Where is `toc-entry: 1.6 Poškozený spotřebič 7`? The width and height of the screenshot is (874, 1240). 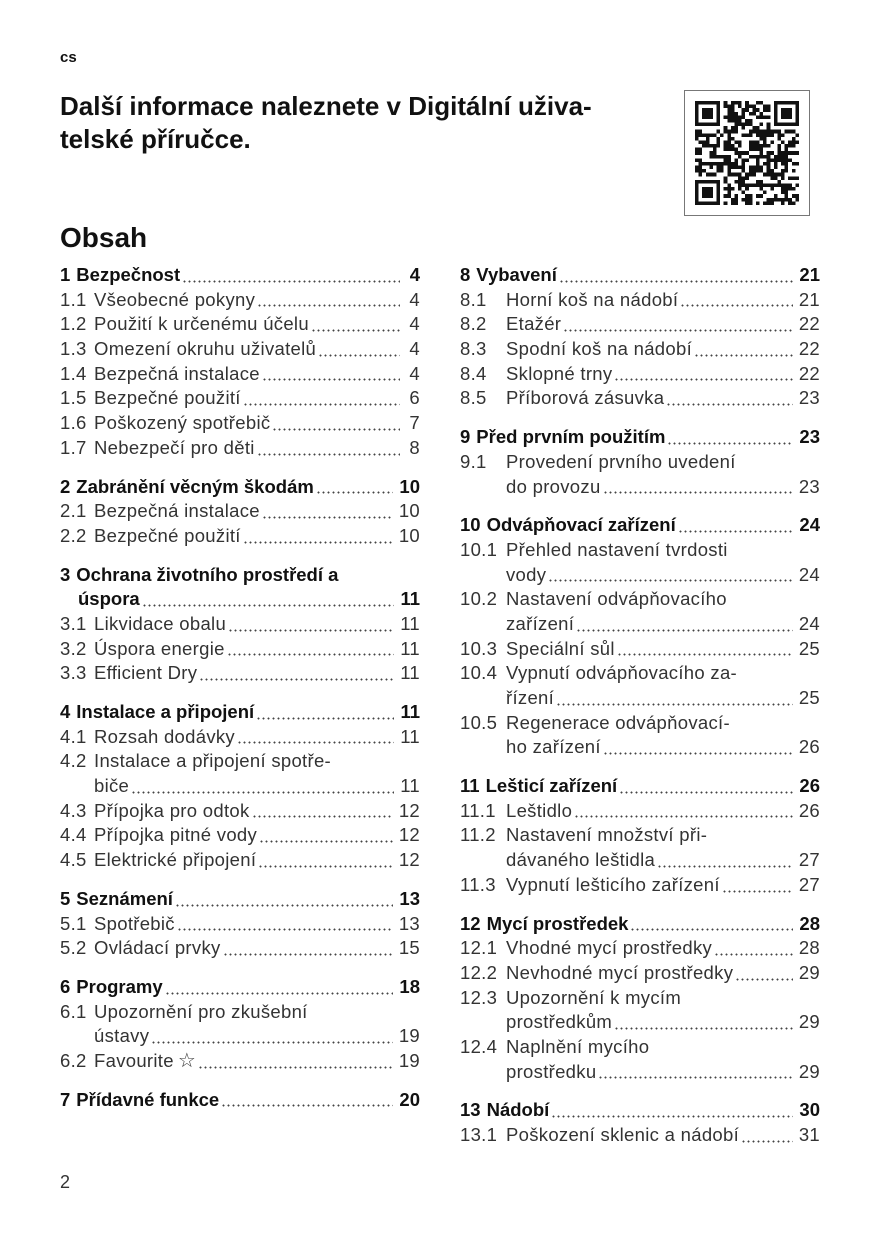 toc-entry: 1.6 Poškozený spotřebič 7 is located at coordinates (240, 424).